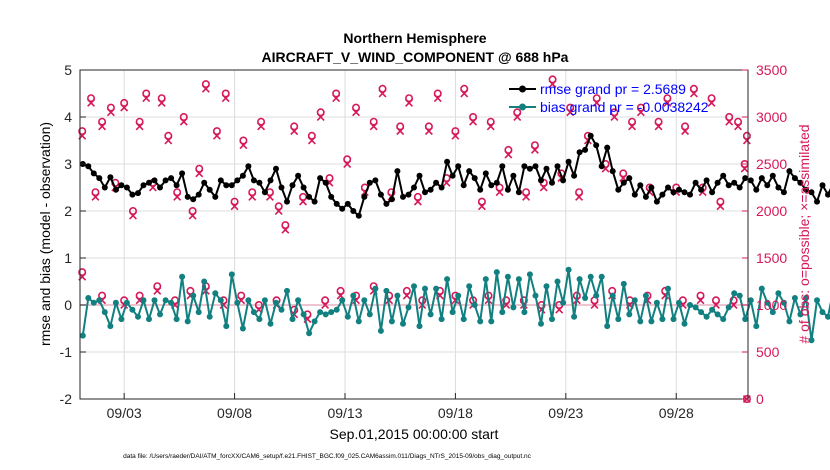 The width and height of the screenshot is (830, 470). What do you see at coordinates (771, 211) in the screenshot?
I see `y-right-tick-label-4: 2000` at bounding box center [771, 211].